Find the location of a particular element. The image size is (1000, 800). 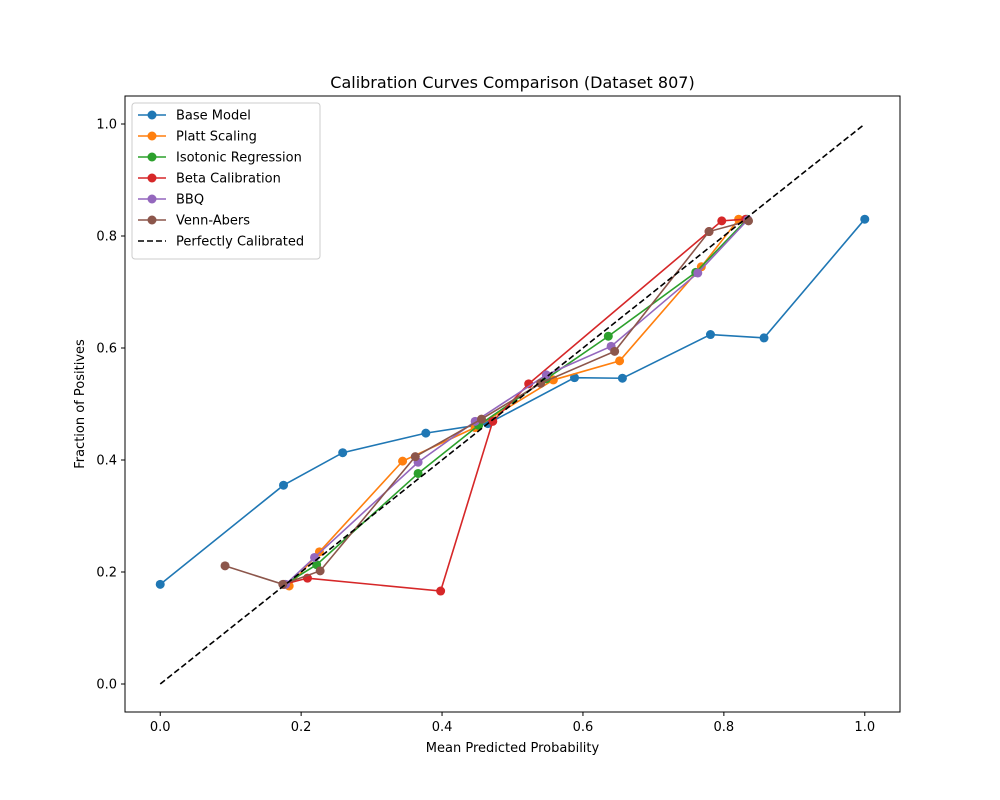

x-tick-label: 0.0 is located at coordinates (160, 727).